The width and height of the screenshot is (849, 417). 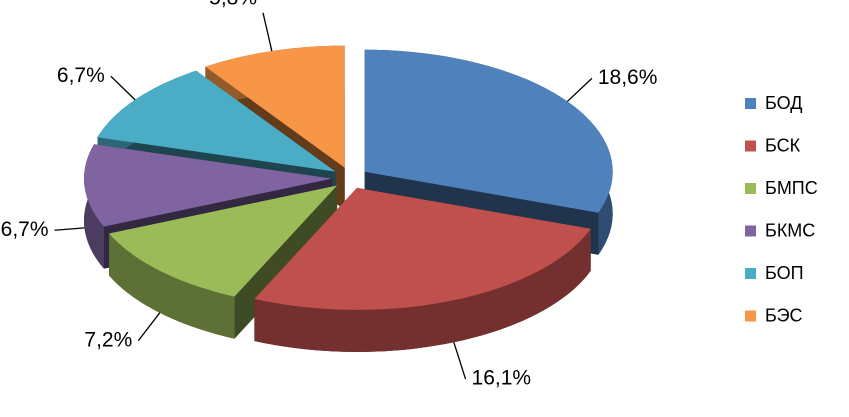 What do you see at coordinates (108, 339) in the screenshot?
I see `data-label: 7,2%` at bounding box center [108, 339].